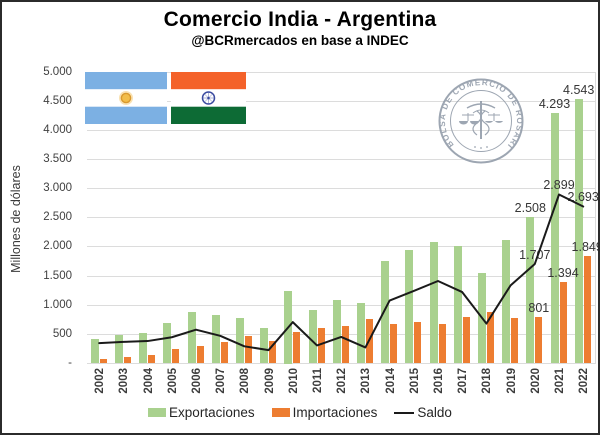 The image size is (600, 435). I want to click on bar-exportaciones-2003, so click(118, 349).